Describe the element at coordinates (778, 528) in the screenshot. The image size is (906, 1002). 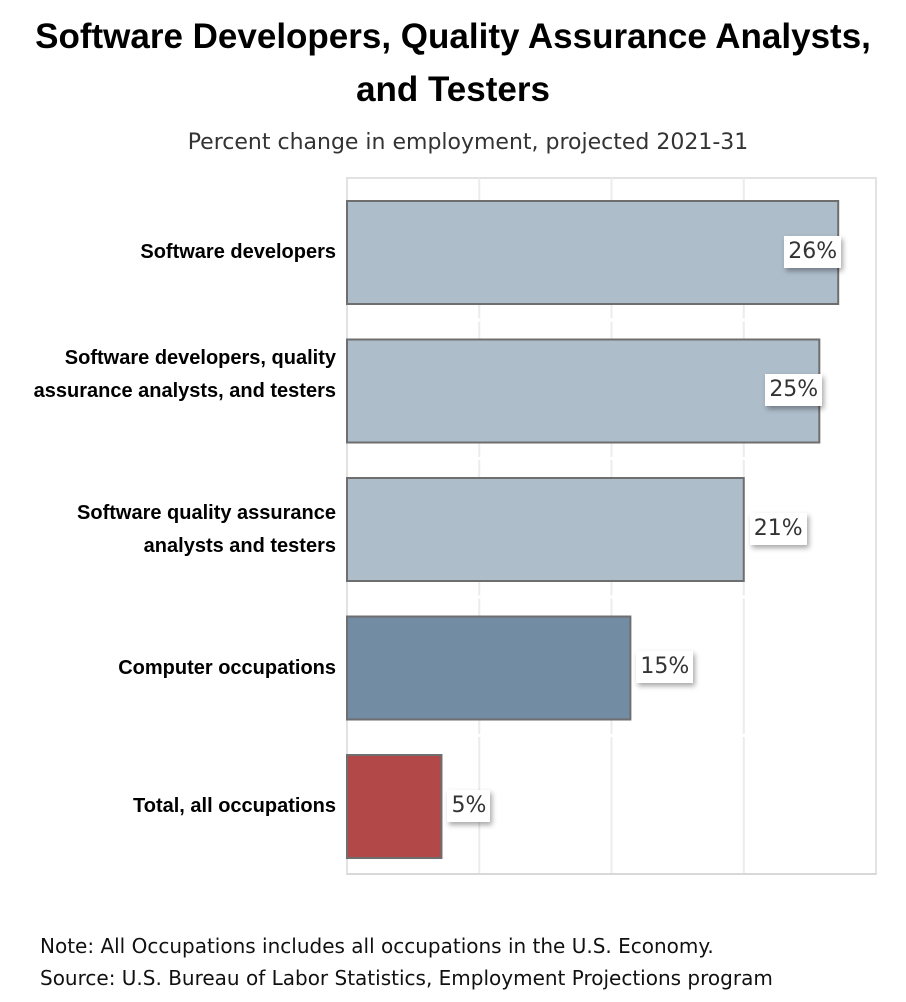
I see `data-label: 21%` at that location.